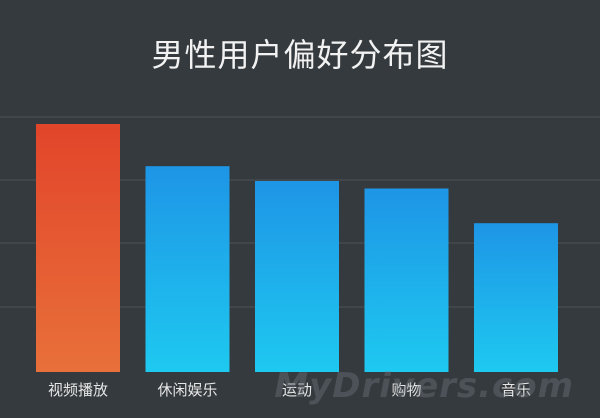 The image size is (600, 418). Describe the element at coordinates (297, 390) in the screenshot. I see `x-tick-label: 运动` at that location.